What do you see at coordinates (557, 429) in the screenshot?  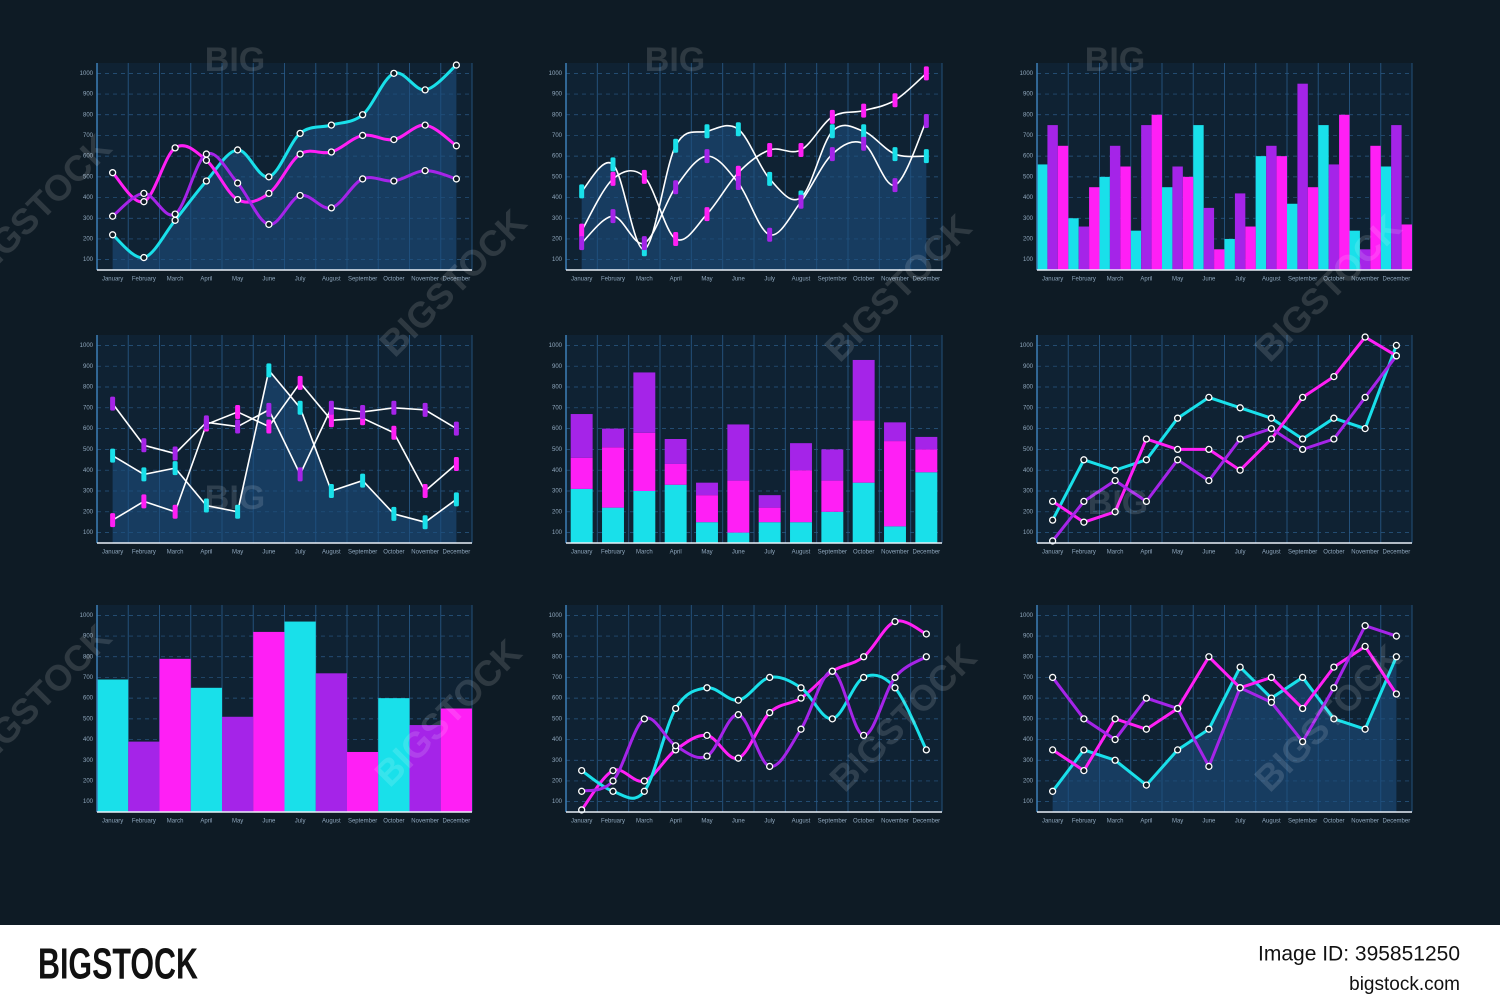 I see `y-tick-label: 600` at bounding box center [557, 429].